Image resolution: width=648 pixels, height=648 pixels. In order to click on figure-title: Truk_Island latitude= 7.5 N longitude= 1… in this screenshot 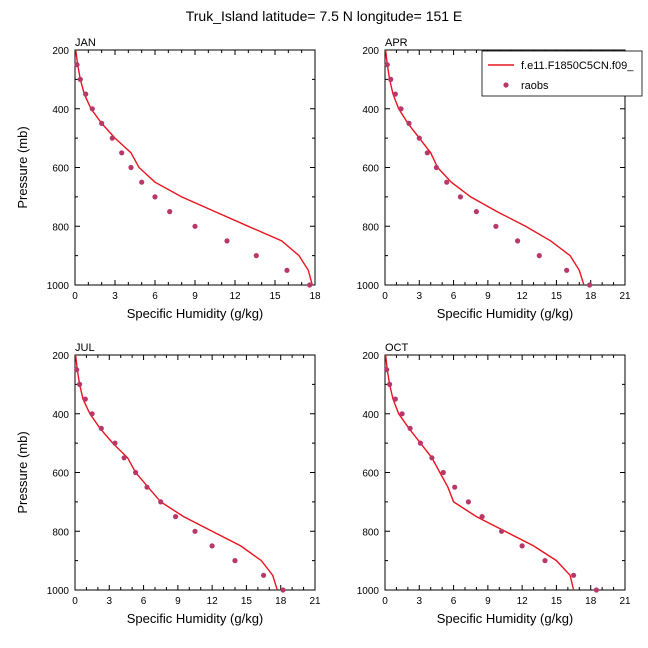, I will do `click(324, 16)`.